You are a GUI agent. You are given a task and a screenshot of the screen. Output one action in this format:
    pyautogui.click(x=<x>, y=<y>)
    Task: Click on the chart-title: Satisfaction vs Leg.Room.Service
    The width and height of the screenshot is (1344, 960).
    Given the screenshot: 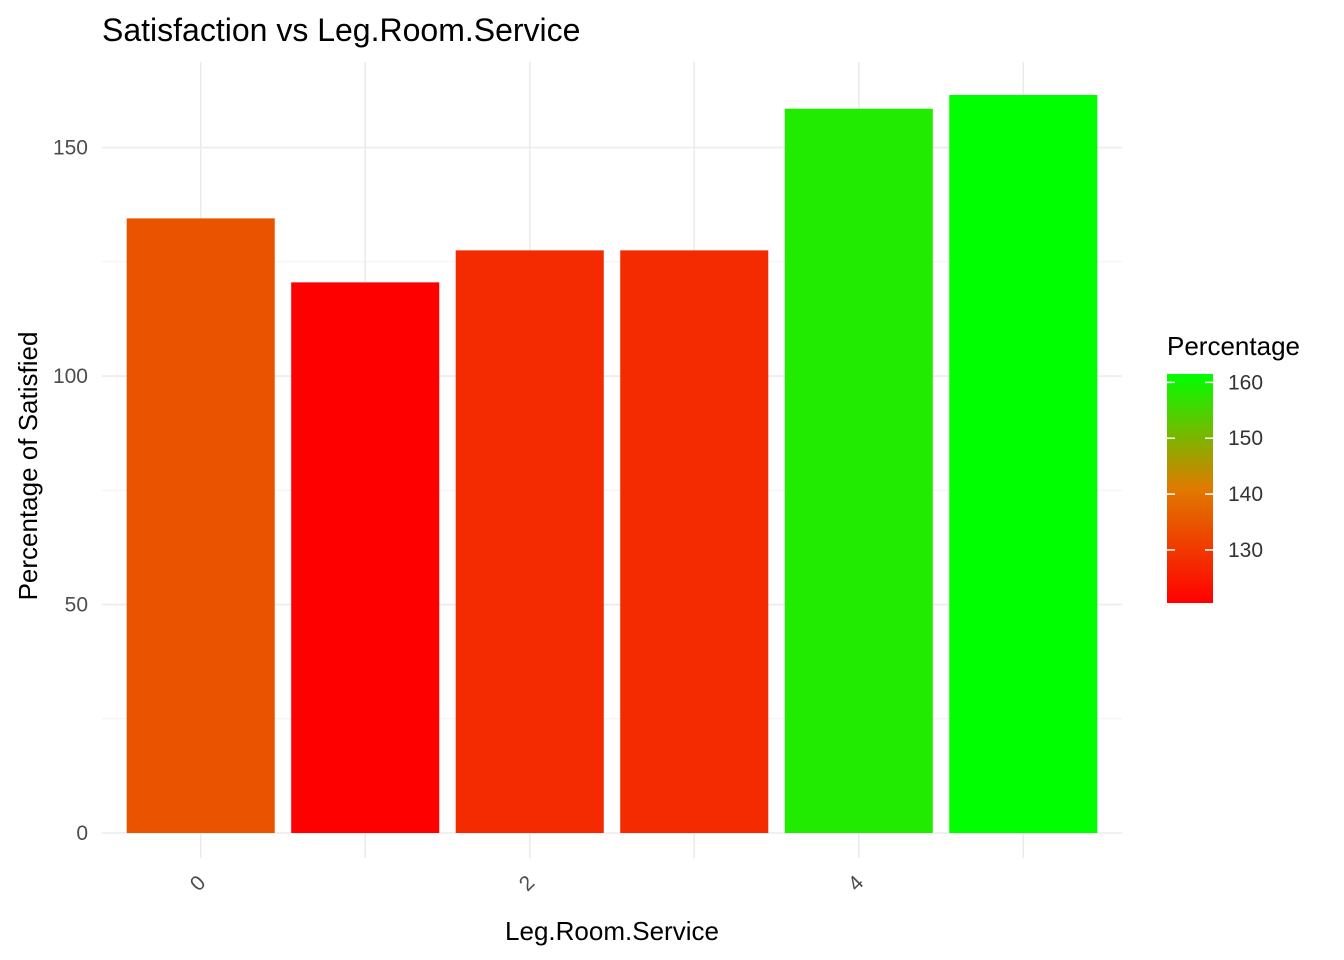 What is the action you would take?
    pyautogui.click(x=341, y=30)
    